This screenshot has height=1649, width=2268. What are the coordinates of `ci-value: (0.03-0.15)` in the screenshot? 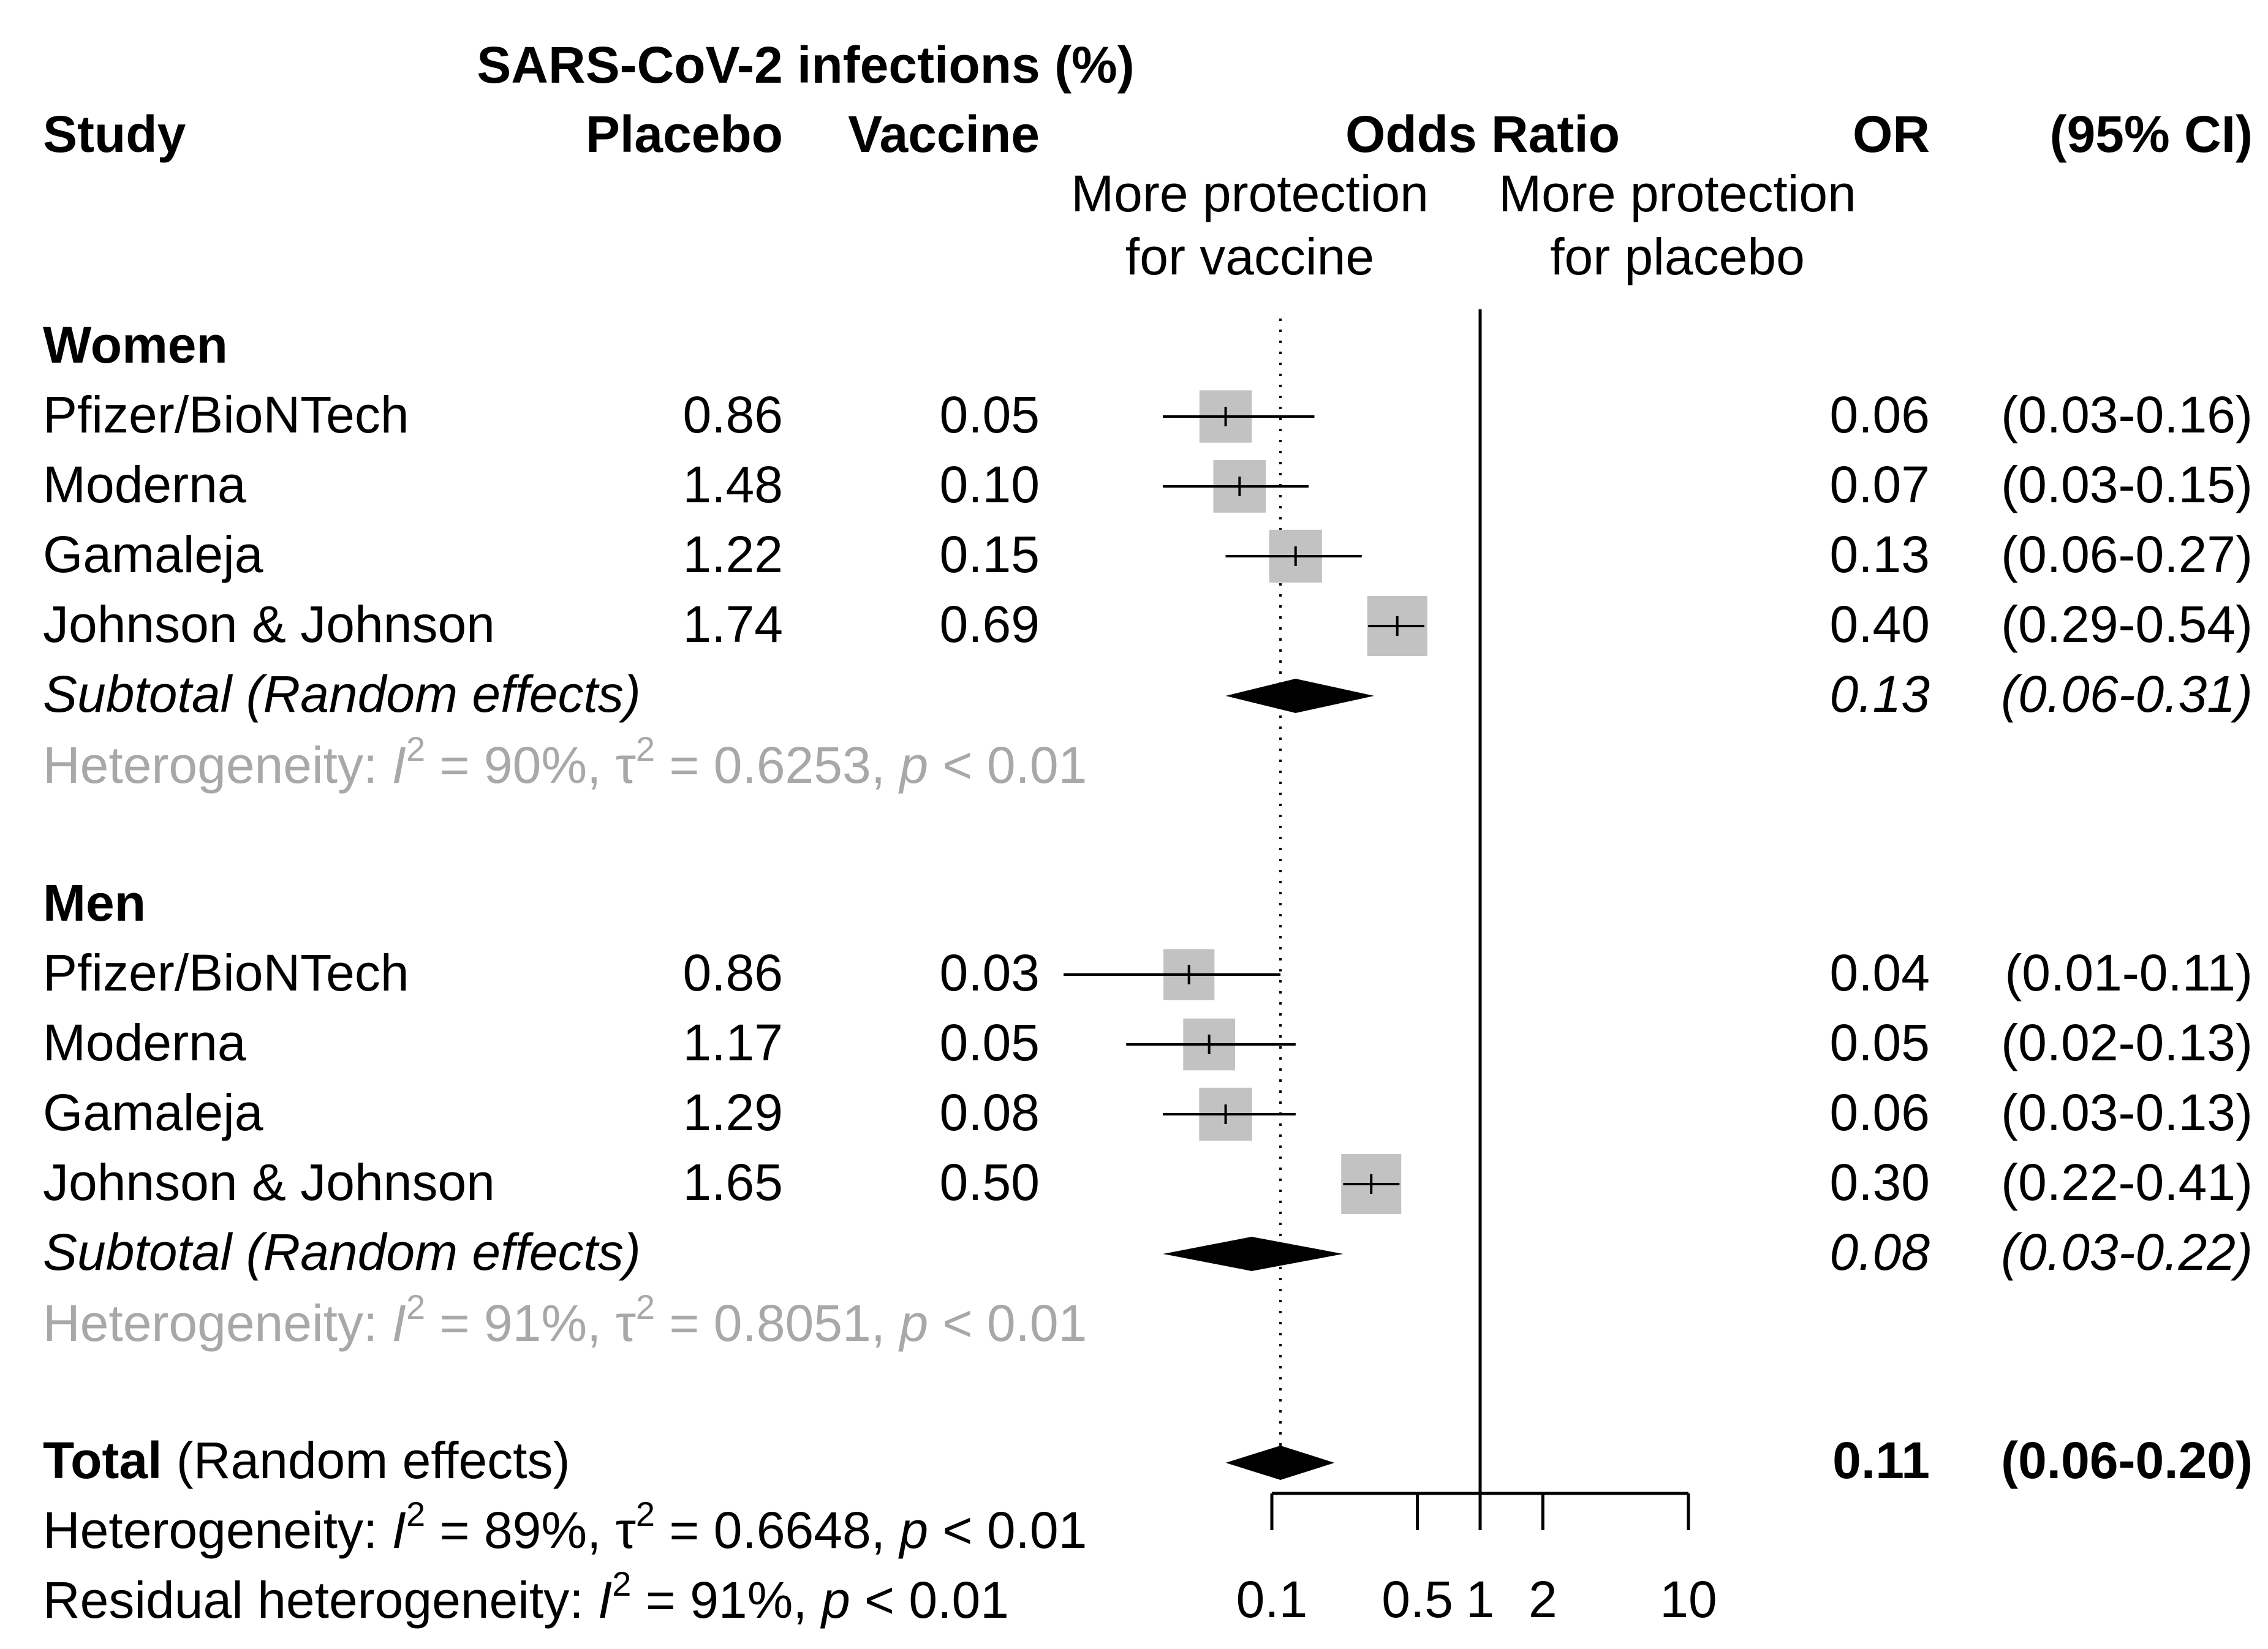 It's located at (2127, 484).